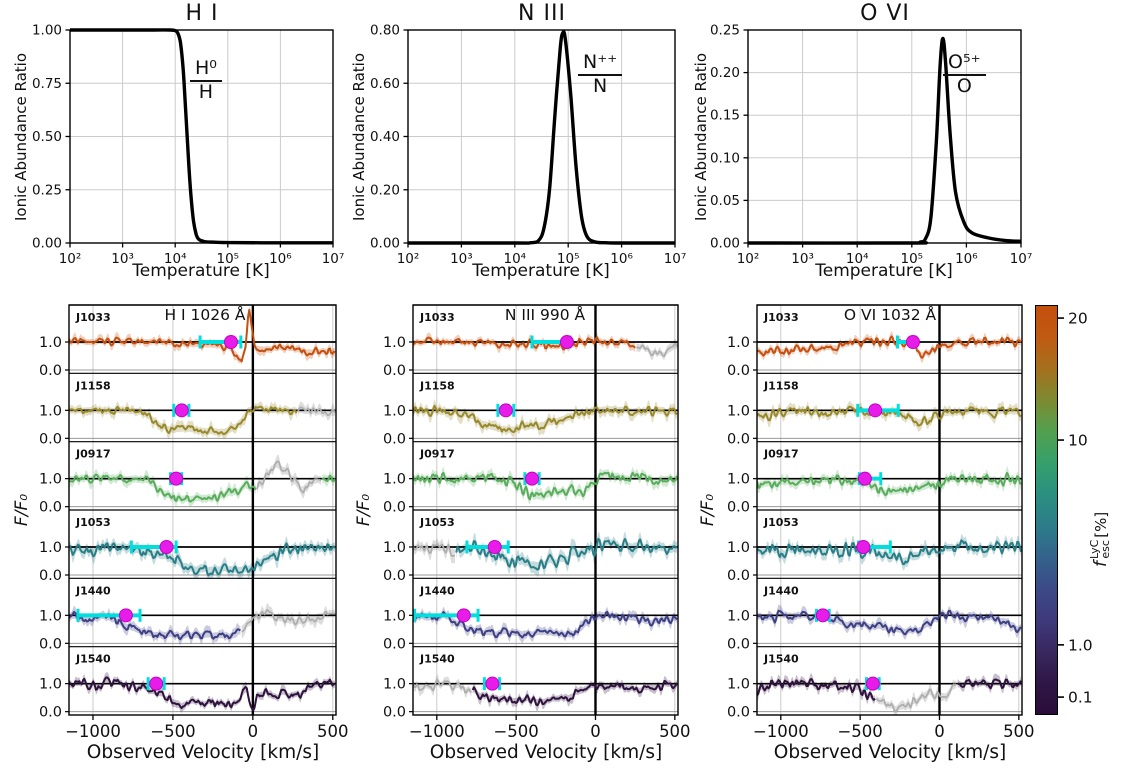 This screenshot has height=777, width=1138. What do you see at coordinates (708, 510) in the screenshot?
I see `ylabel-ff0-3: F/F₀` at bounding box center [708, 510].